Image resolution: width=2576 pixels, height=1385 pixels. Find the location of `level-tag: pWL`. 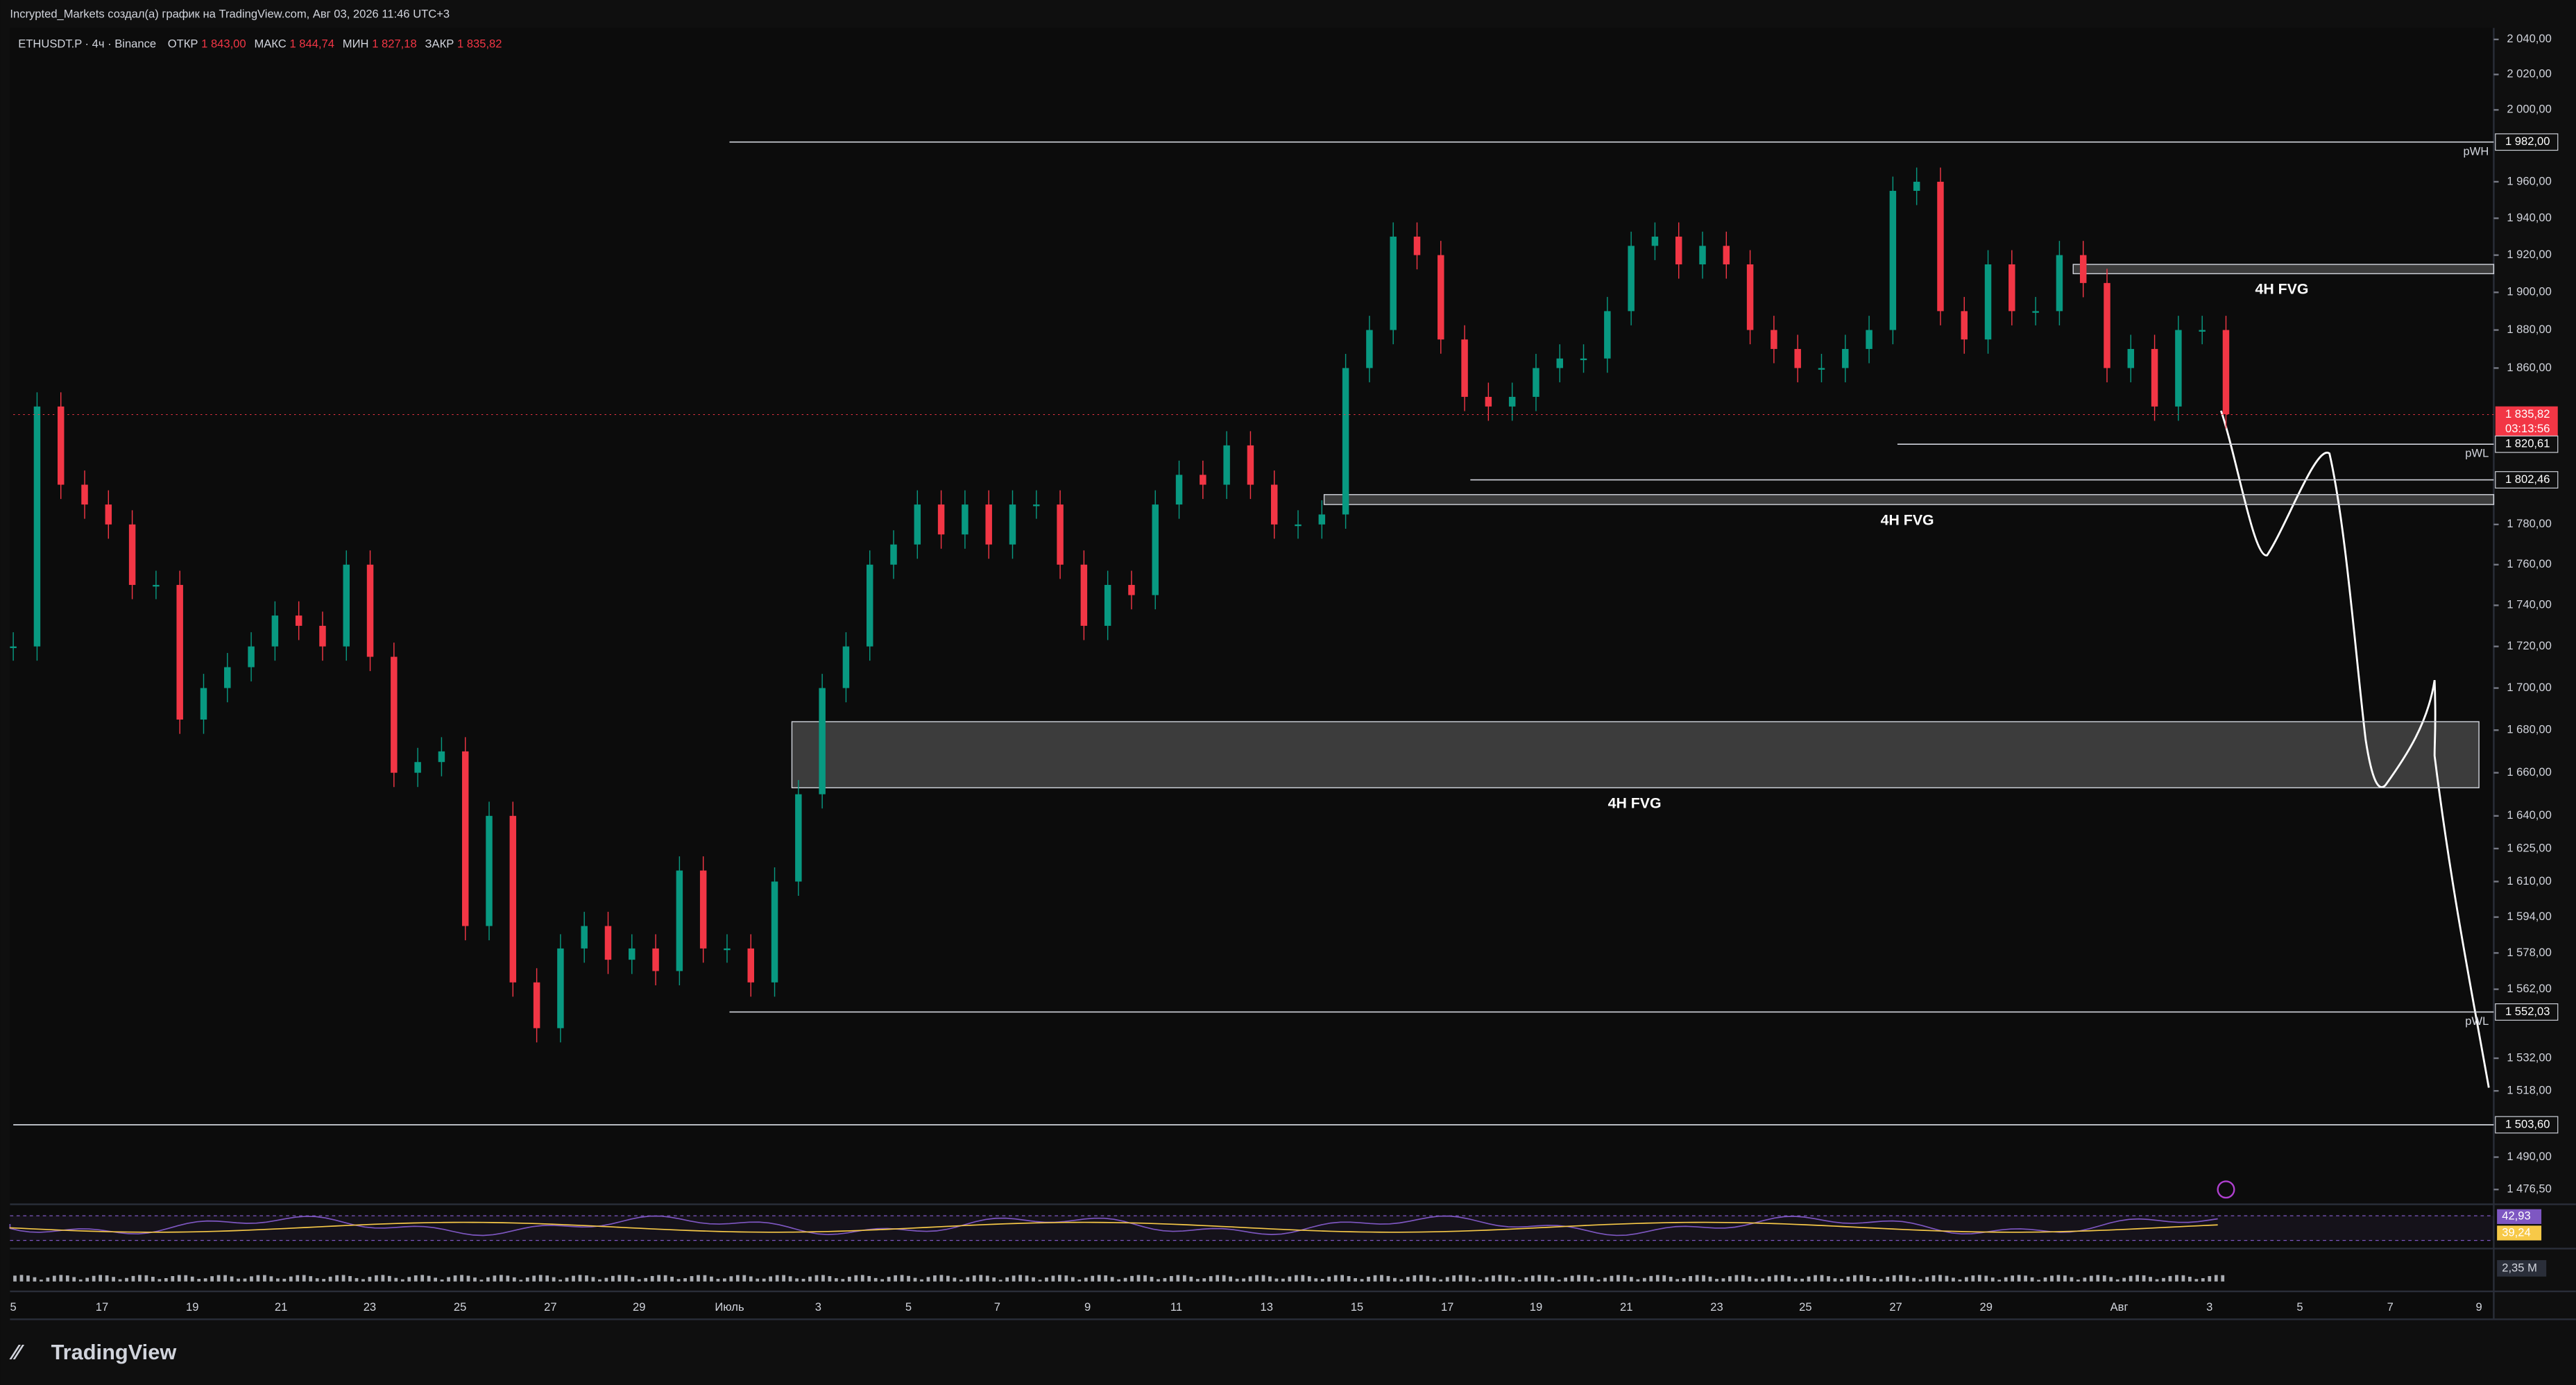

level-tag: pWL is located at coordinates (2477, 454).